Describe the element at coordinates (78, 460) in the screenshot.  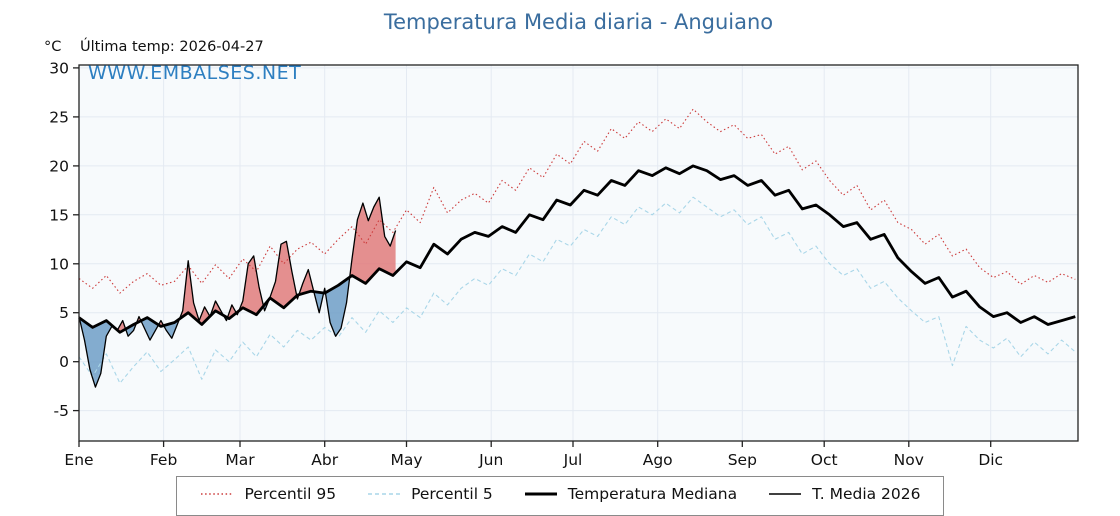
I see `x-tick-label: Ene` at that location.